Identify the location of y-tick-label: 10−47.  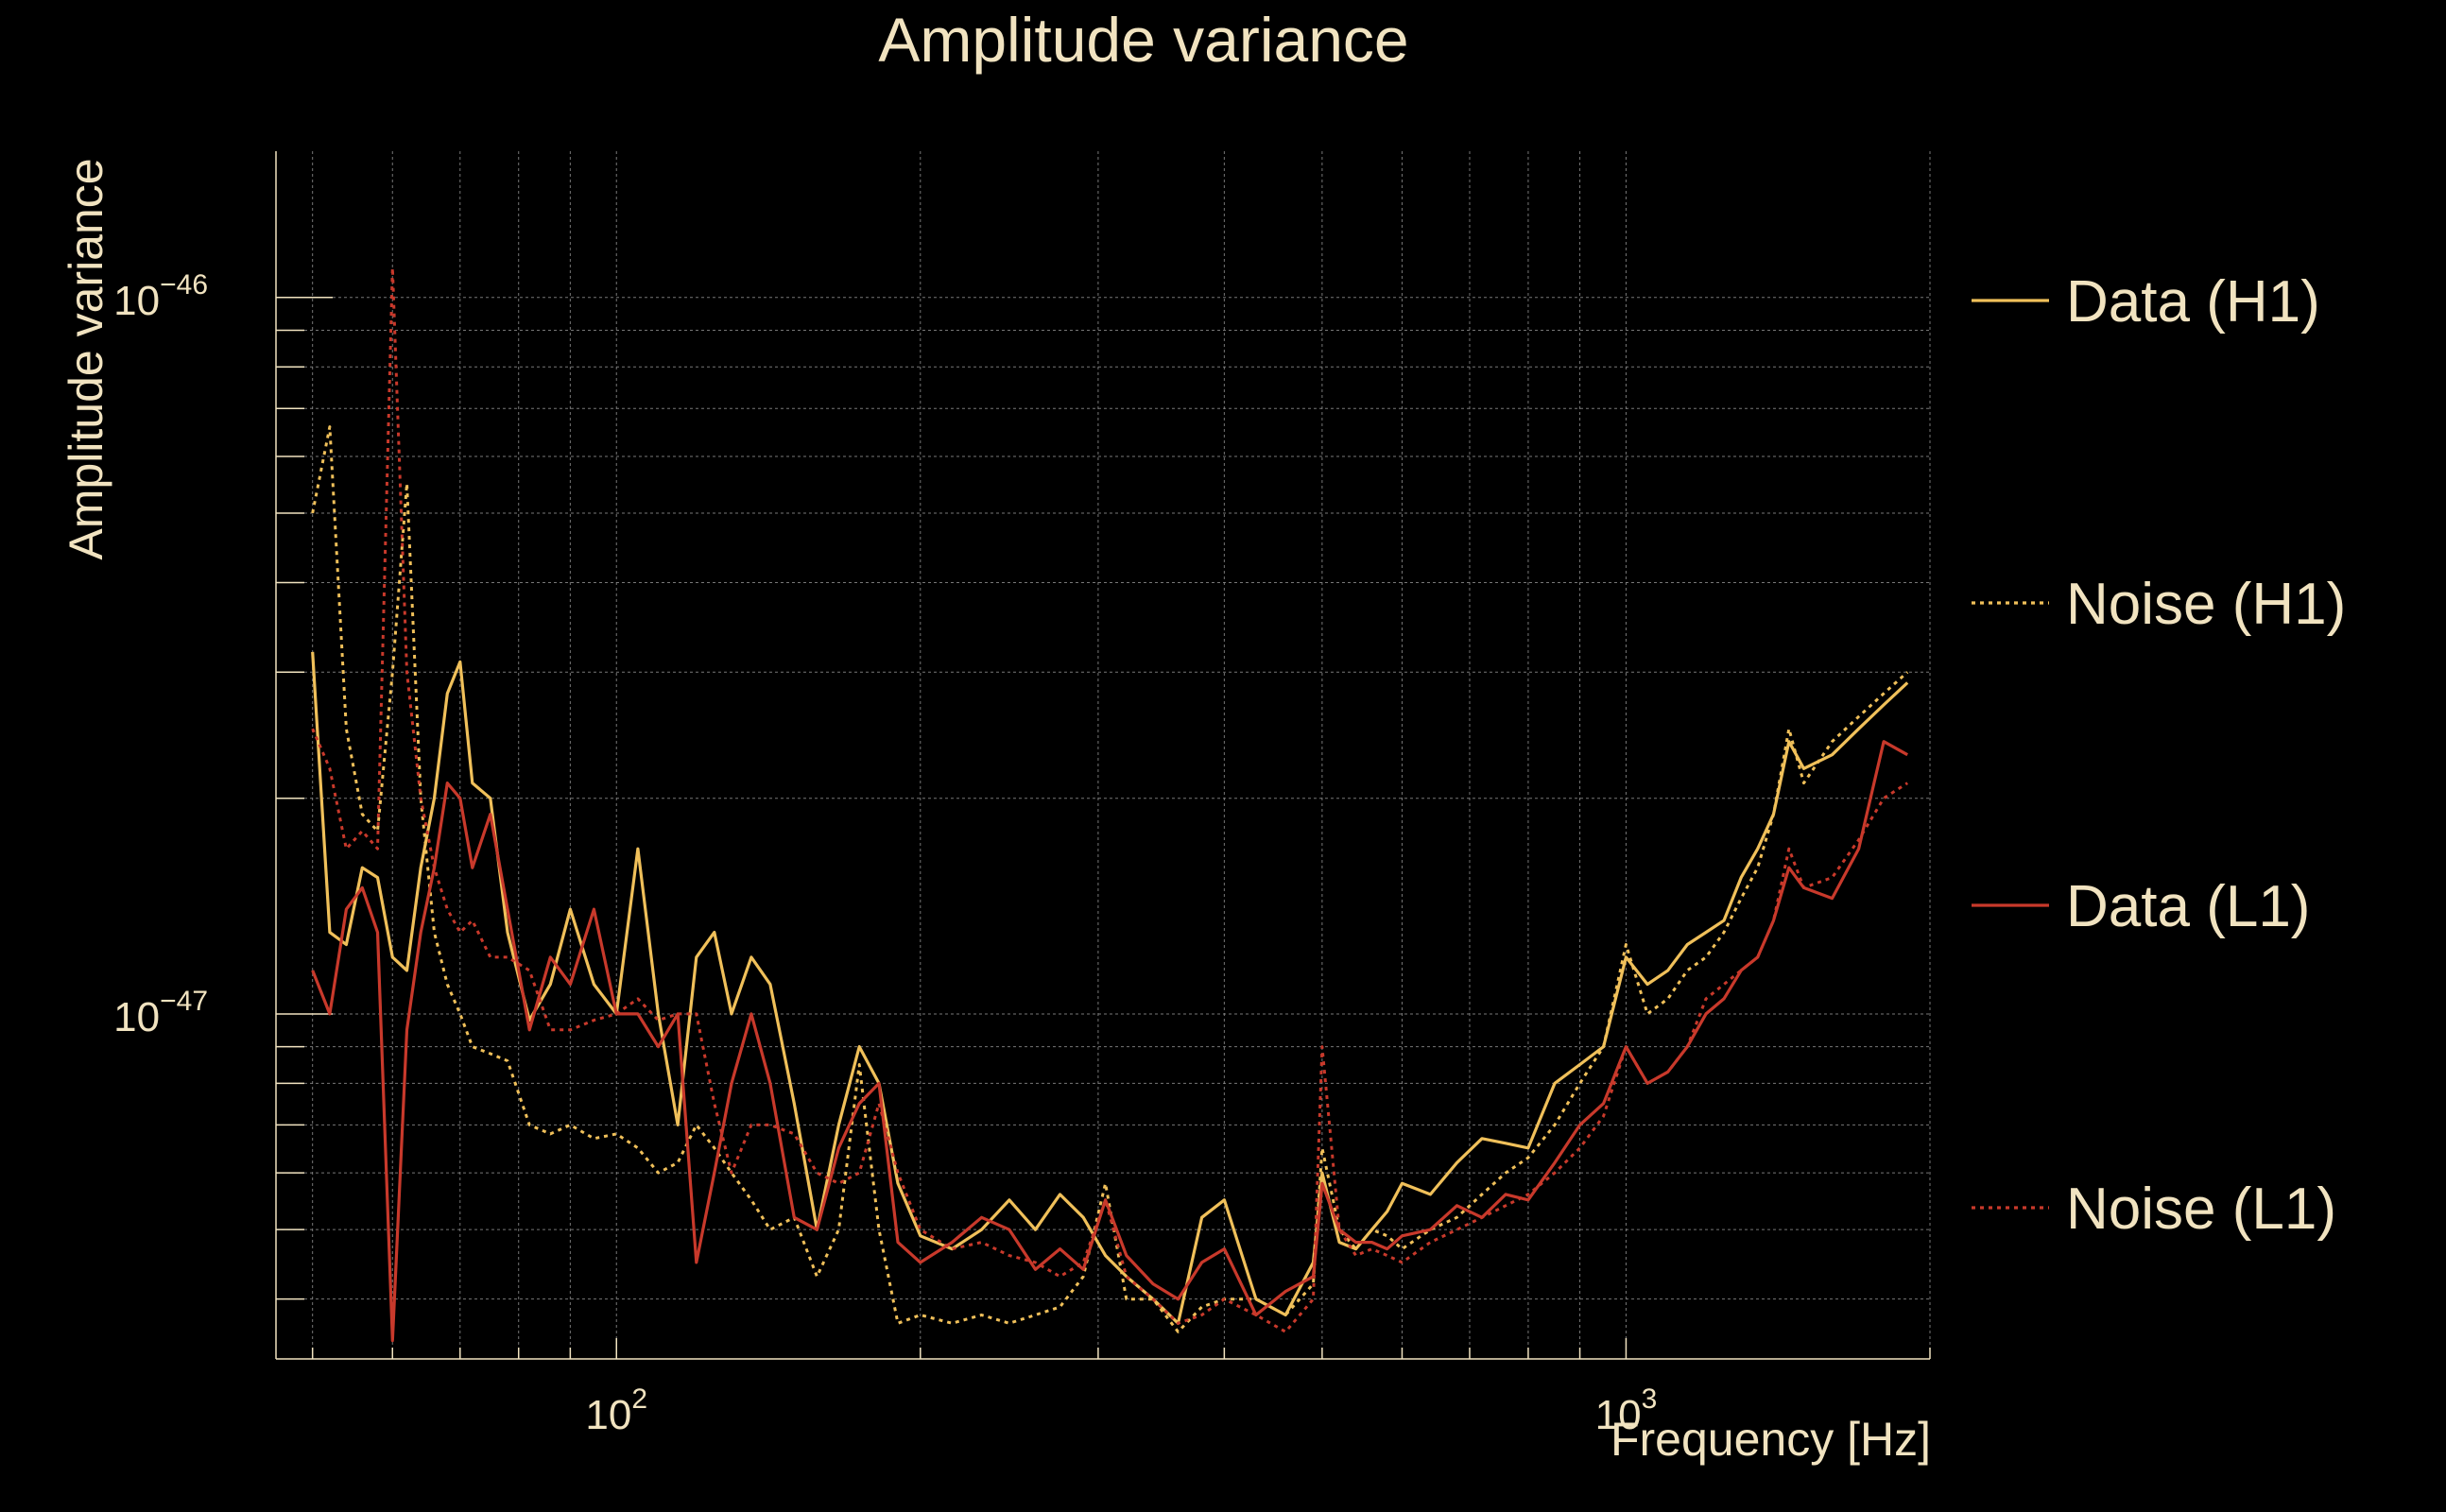
(161, 1013).